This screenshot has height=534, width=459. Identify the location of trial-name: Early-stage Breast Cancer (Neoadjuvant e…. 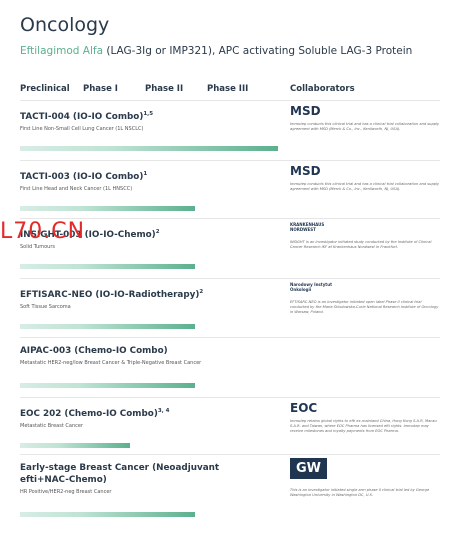
(140, 474).